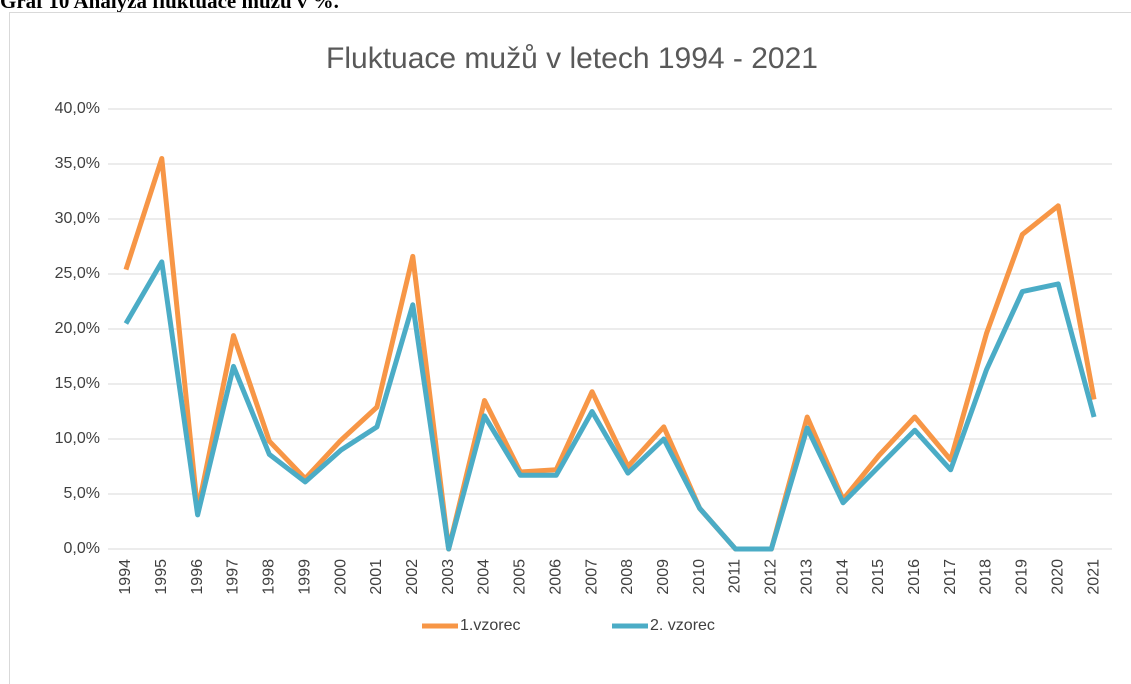  I want to click on x-tick-label: 2012, so click(771, 577).